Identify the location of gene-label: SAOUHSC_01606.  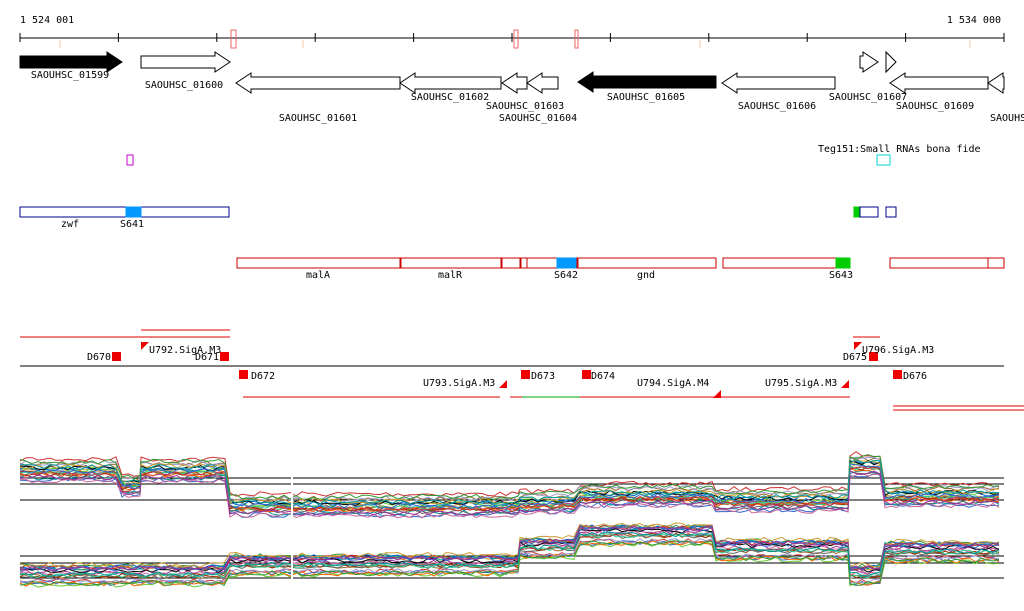
(777, 106).